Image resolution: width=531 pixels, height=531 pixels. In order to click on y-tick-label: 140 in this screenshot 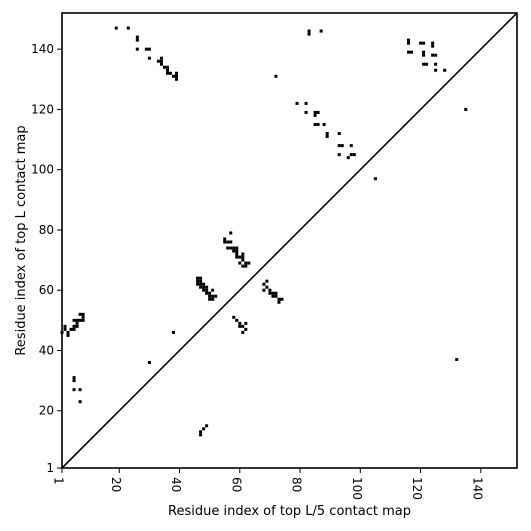, I will do `click(42, 49)`.